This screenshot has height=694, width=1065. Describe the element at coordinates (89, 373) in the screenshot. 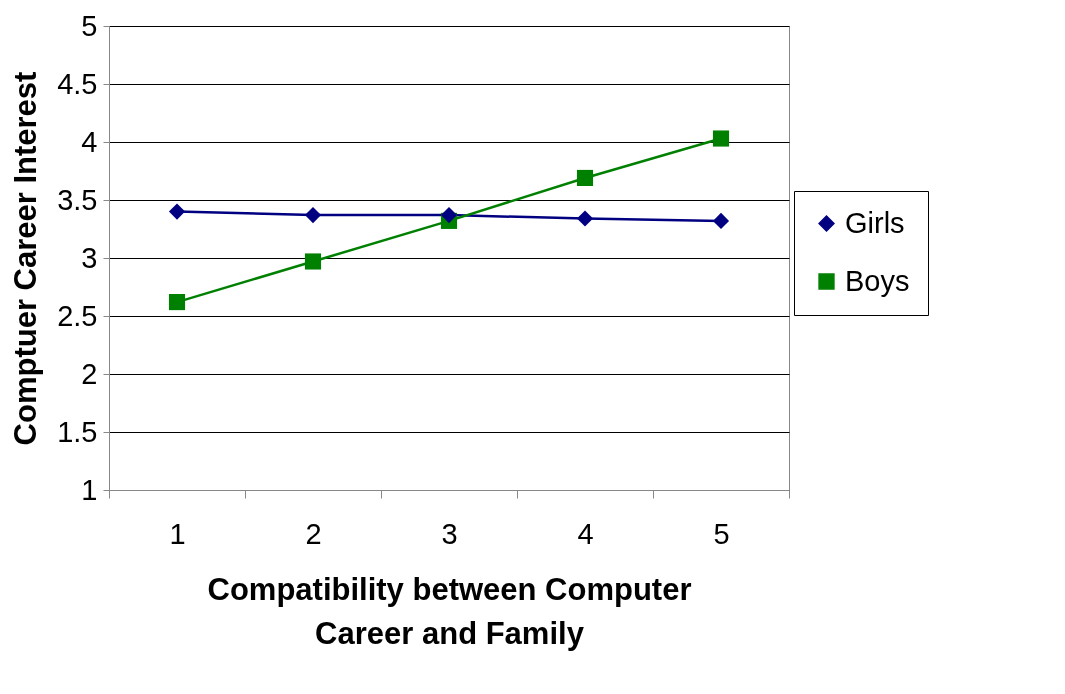

I see `y-tick-label: 2` at that location.